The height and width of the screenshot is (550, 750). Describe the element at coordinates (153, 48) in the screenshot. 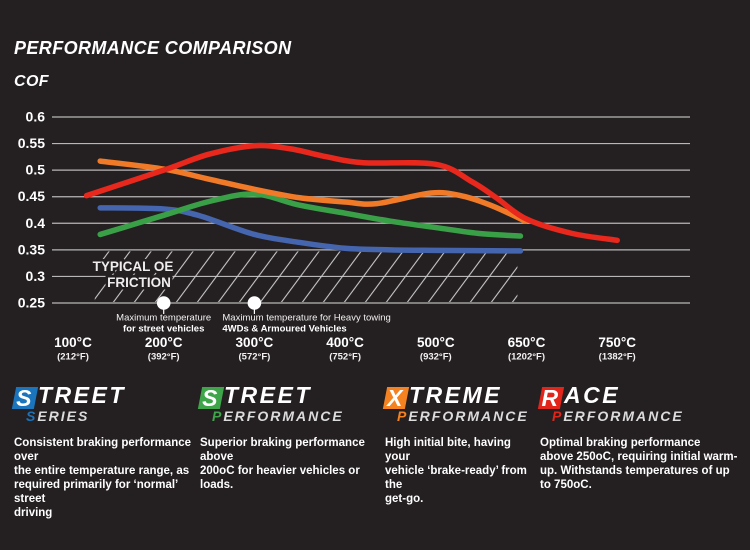

I see `page-title: PERFORMANCE COMPARISON` at that location.